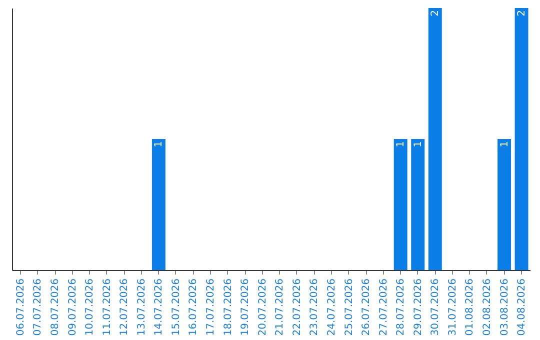 Image resolution: width=540 pixels, height=340 pixels. What do you see at coordinates (314, 307) in the screenshot?
I see `x-tick-label: 23.07.2026` at bounding box center [314, 307].